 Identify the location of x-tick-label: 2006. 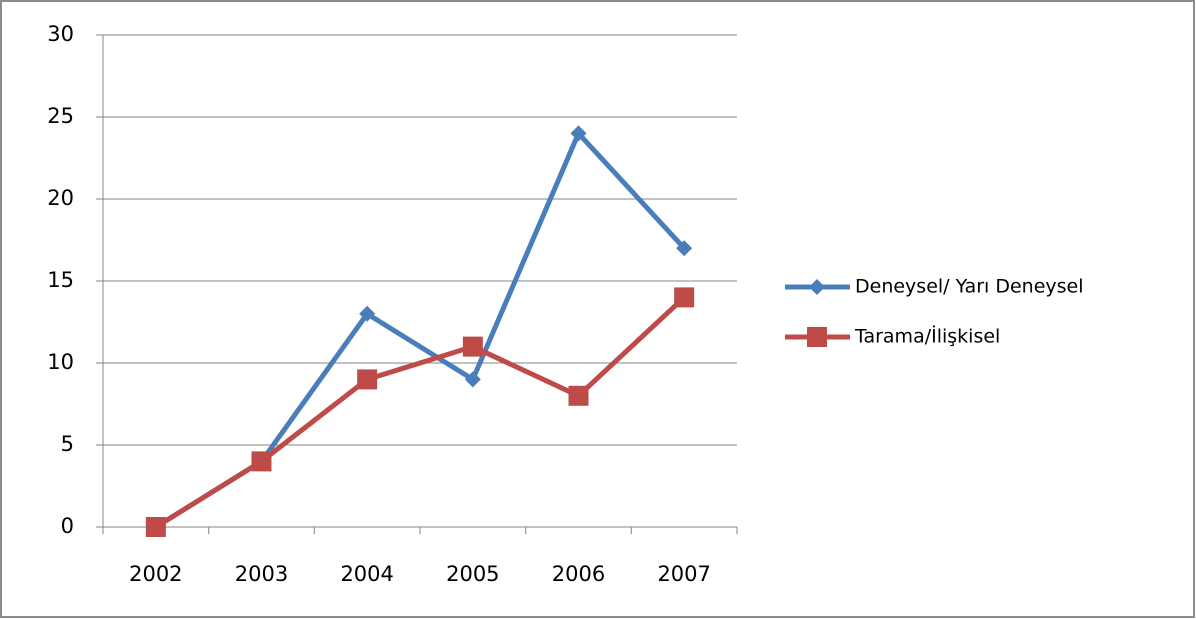
(578, 574).